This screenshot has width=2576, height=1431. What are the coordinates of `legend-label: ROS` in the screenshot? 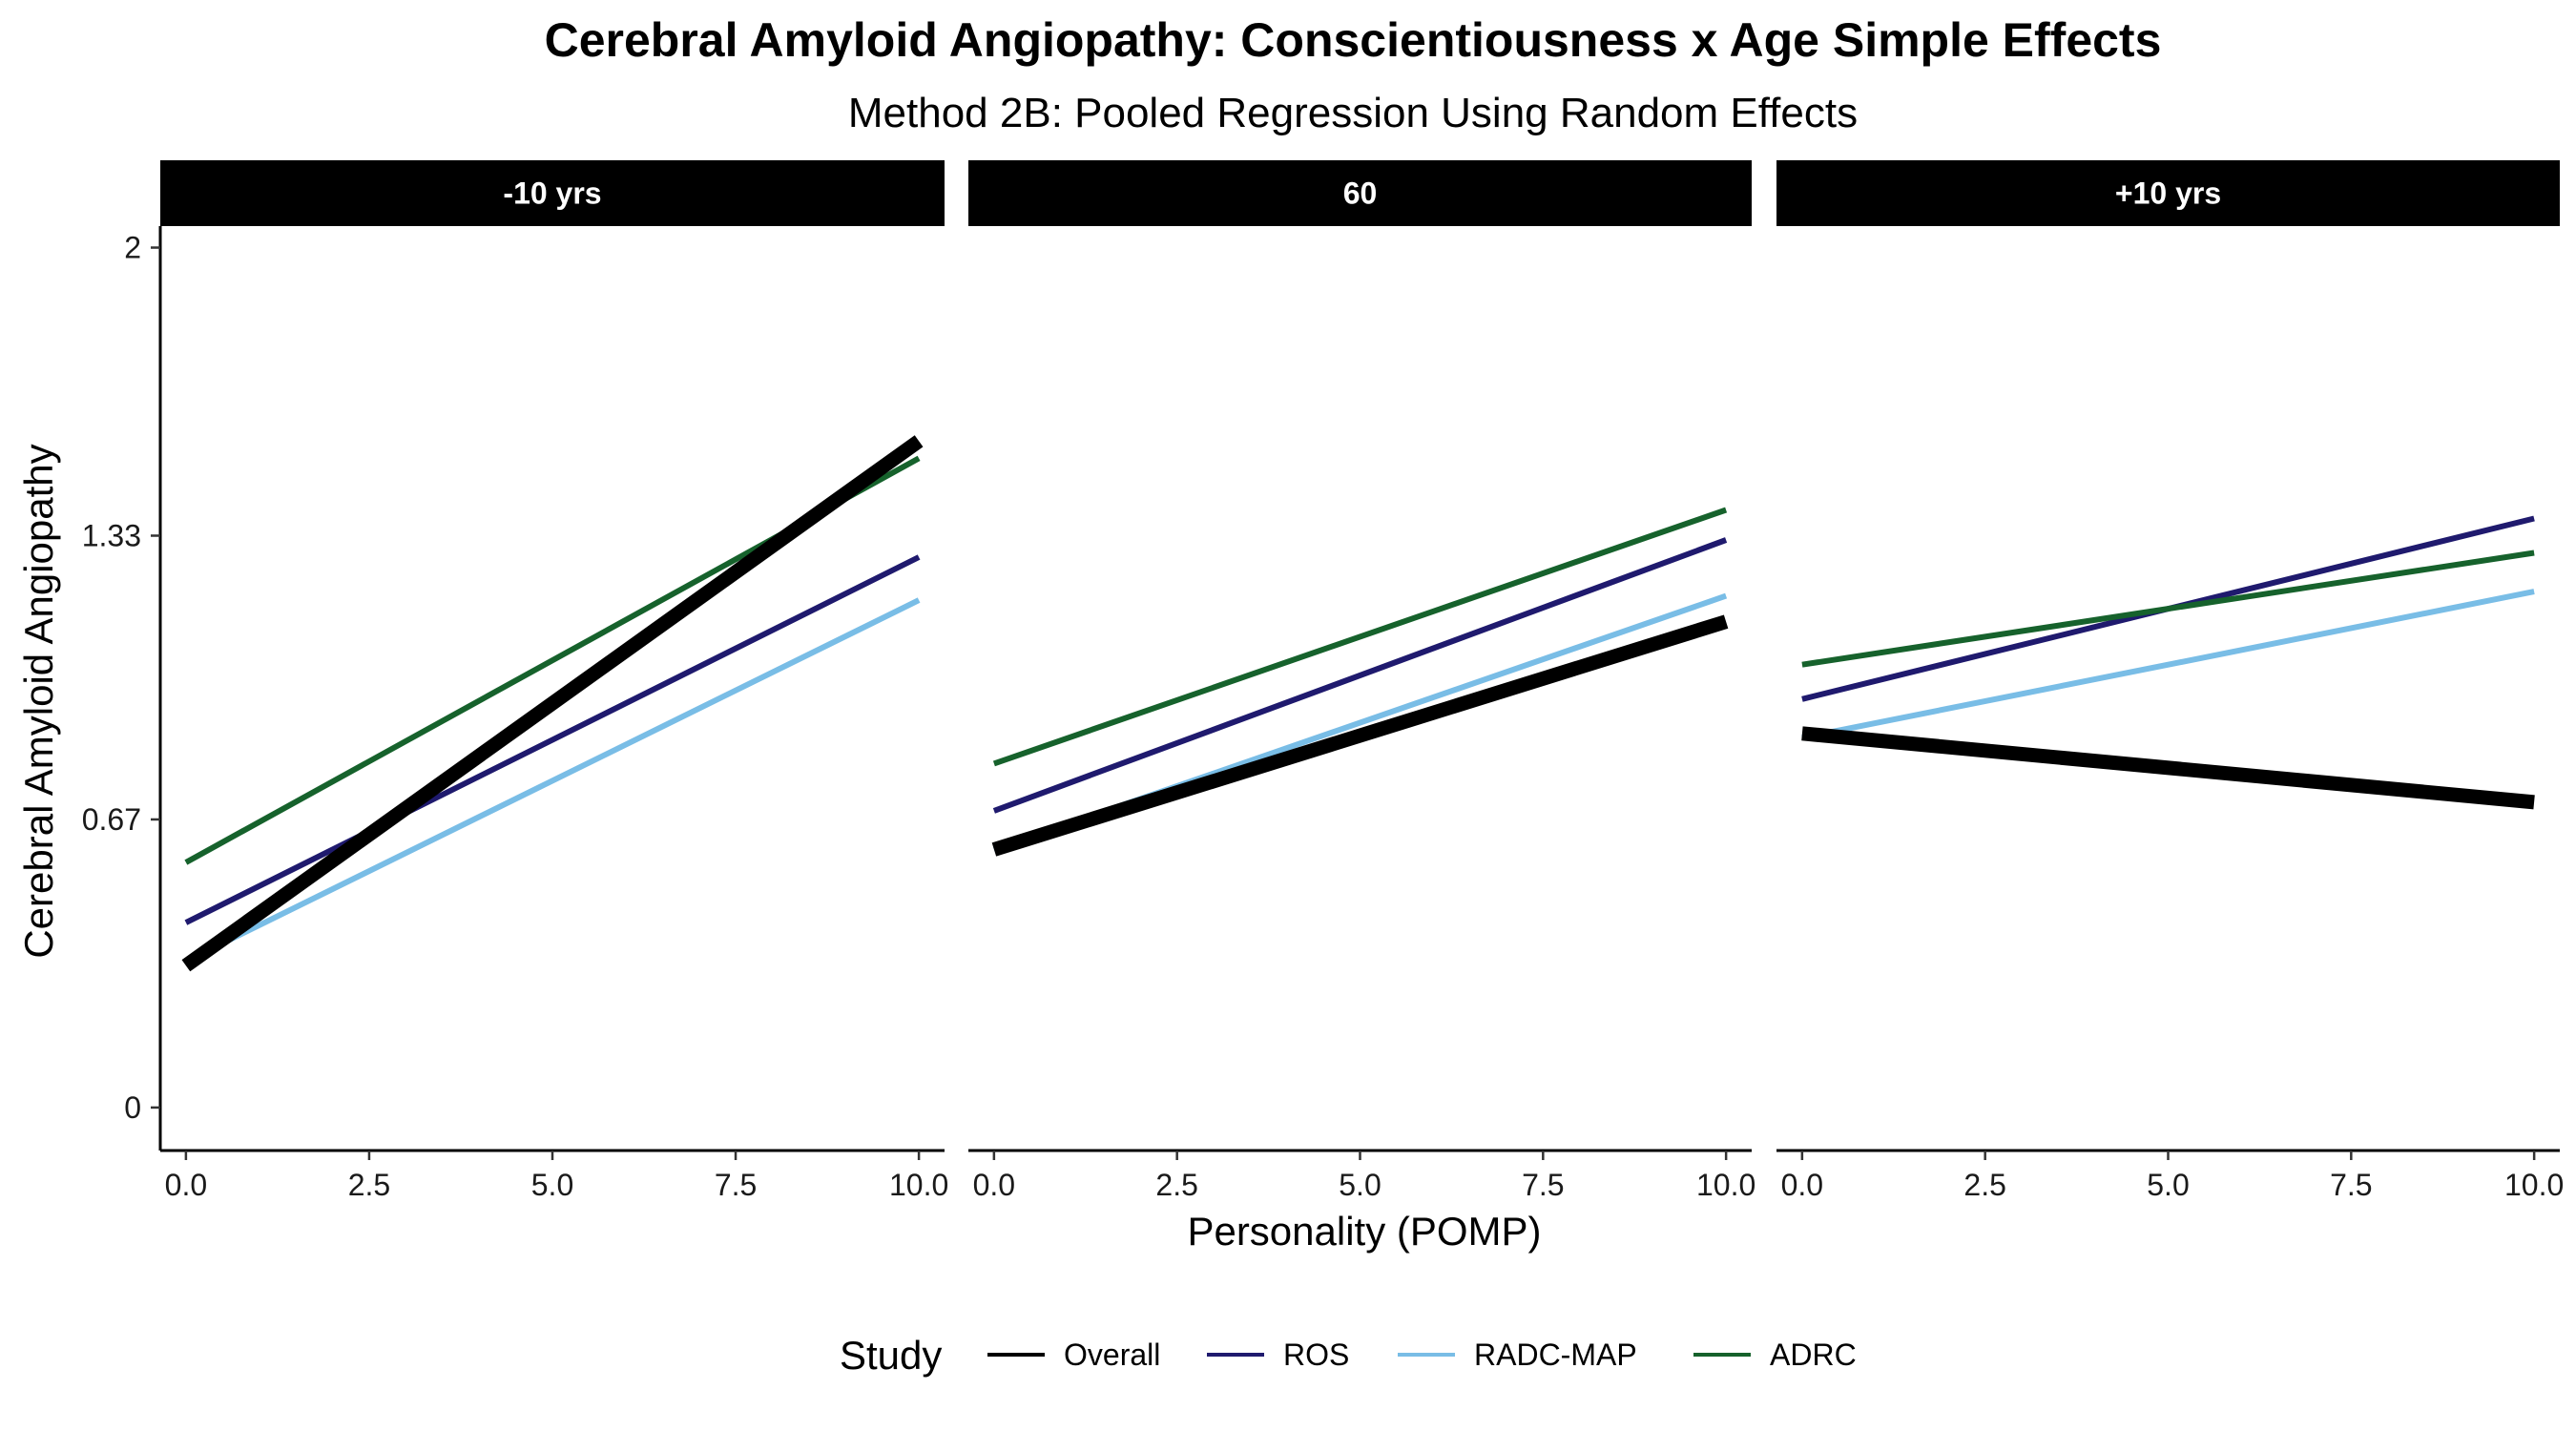 It's located at (1316, 1355).